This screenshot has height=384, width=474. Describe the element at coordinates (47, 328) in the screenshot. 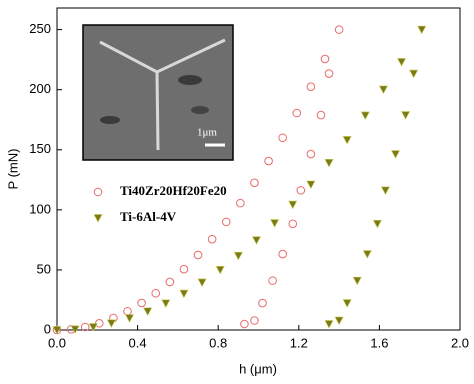

I see `y-tick-label: 0` at that location.